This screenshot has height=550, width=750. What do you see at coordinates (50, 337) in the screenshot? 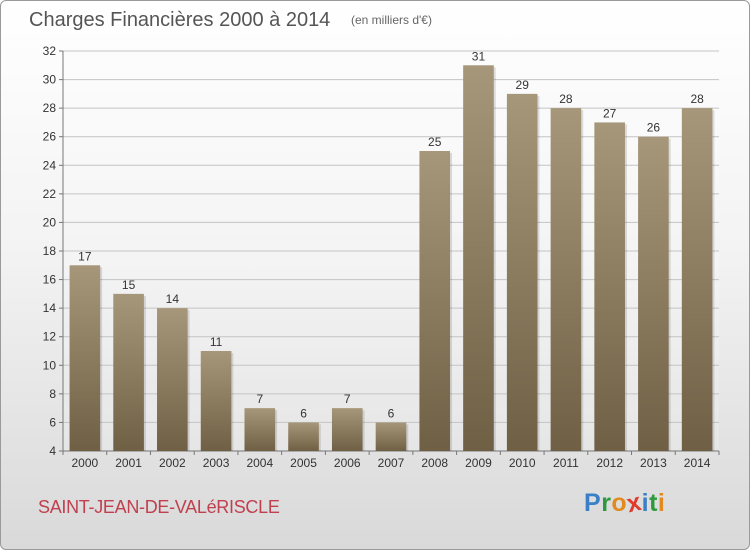
I see `y-tick-label: 12` at bounding box center [50, 337].